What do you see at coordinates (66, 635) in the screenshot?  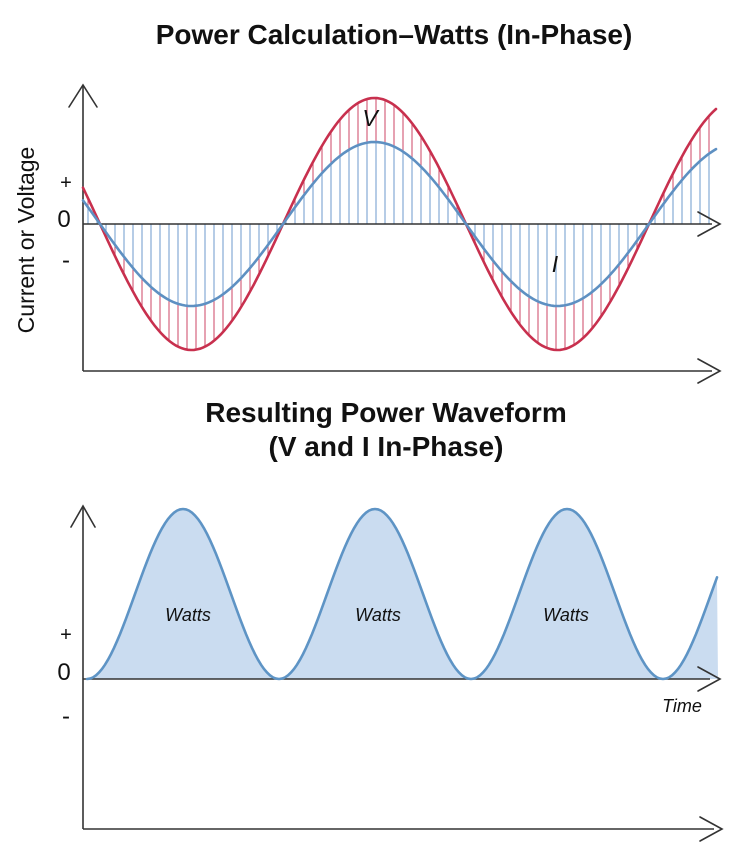 I see `bottom-tick-plus: +` at bounding box center [66, 635].